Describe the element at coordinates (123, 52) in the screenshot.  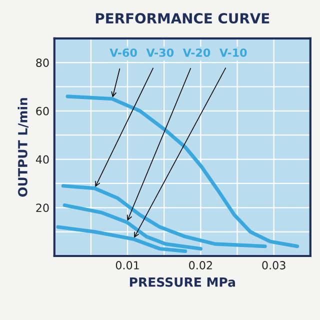
I see `text: V-60` at that location.